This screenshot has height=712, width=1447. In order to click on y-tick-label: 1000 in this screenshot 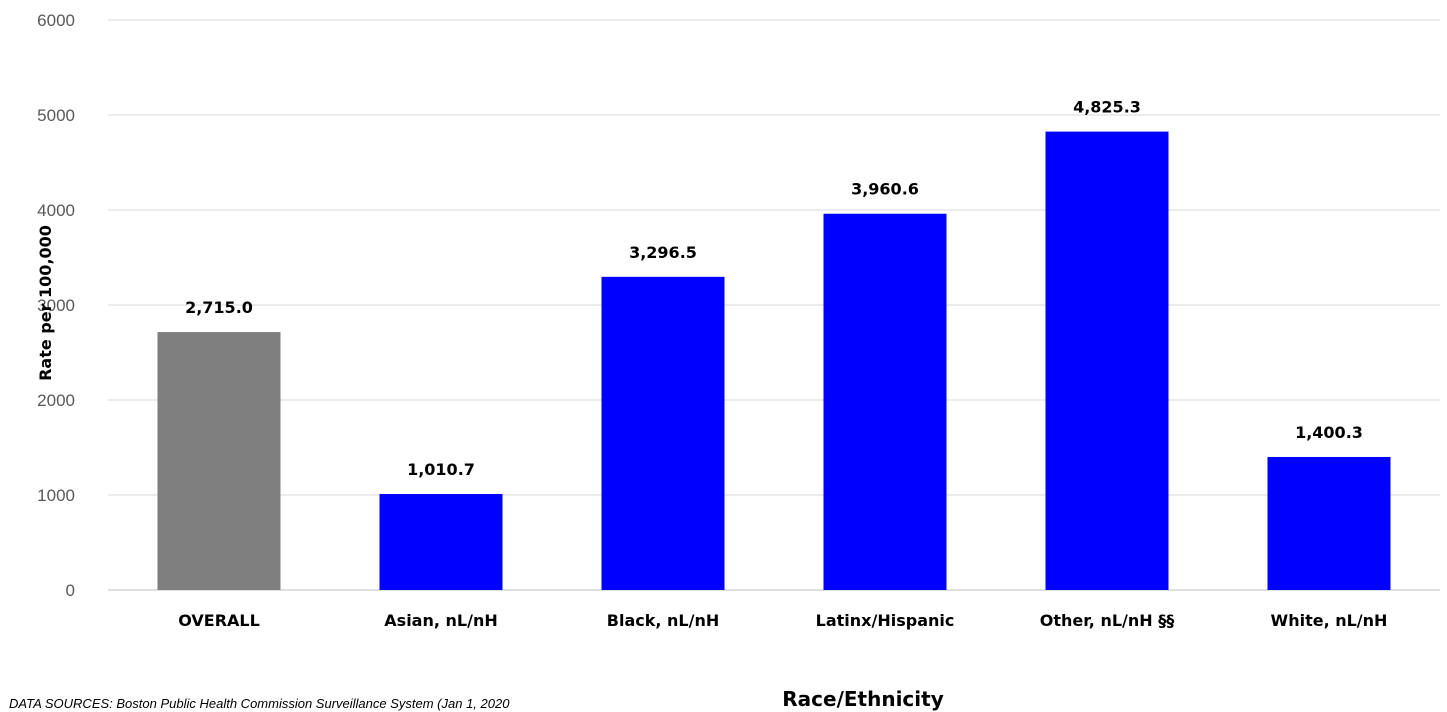, I will do `click(56, 495)`.